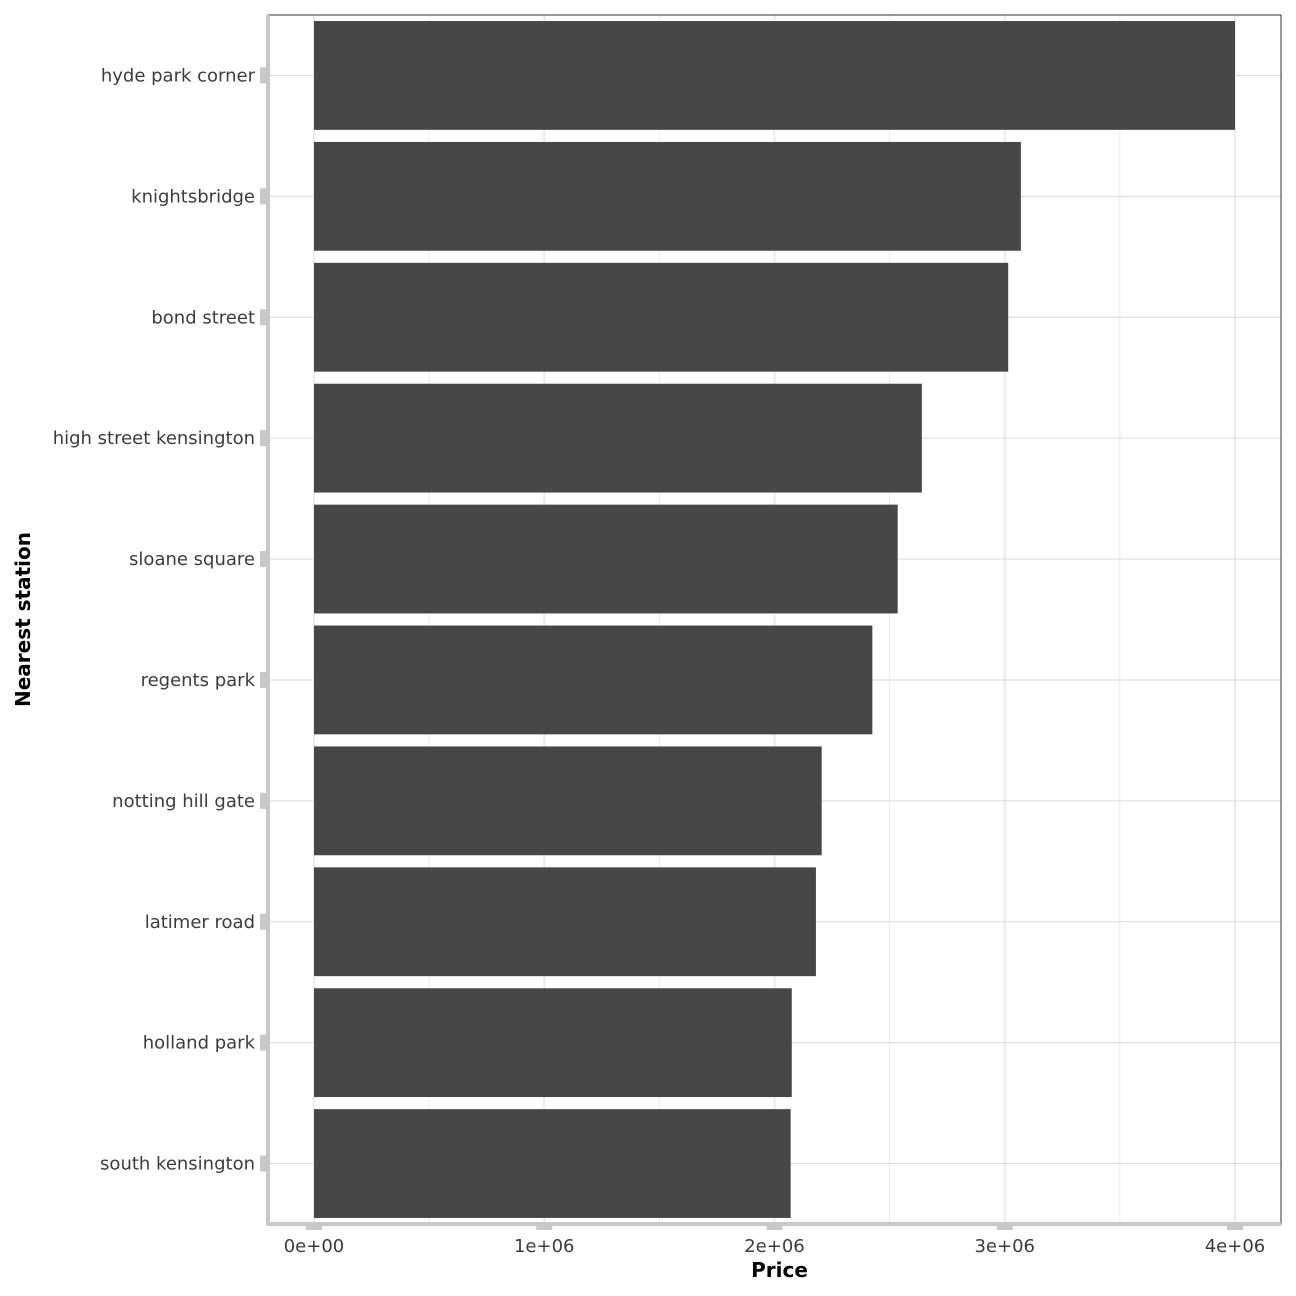  I want to click on y-tick-label: latimer road, so click(200, 922).